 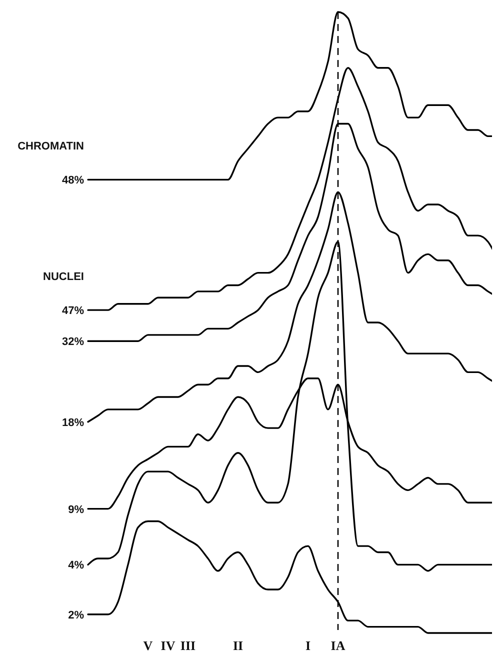 What do you see at coordinates (76, 510) in the screenshot?
I see `series-label: 9%` at bounding box center [76, 510].